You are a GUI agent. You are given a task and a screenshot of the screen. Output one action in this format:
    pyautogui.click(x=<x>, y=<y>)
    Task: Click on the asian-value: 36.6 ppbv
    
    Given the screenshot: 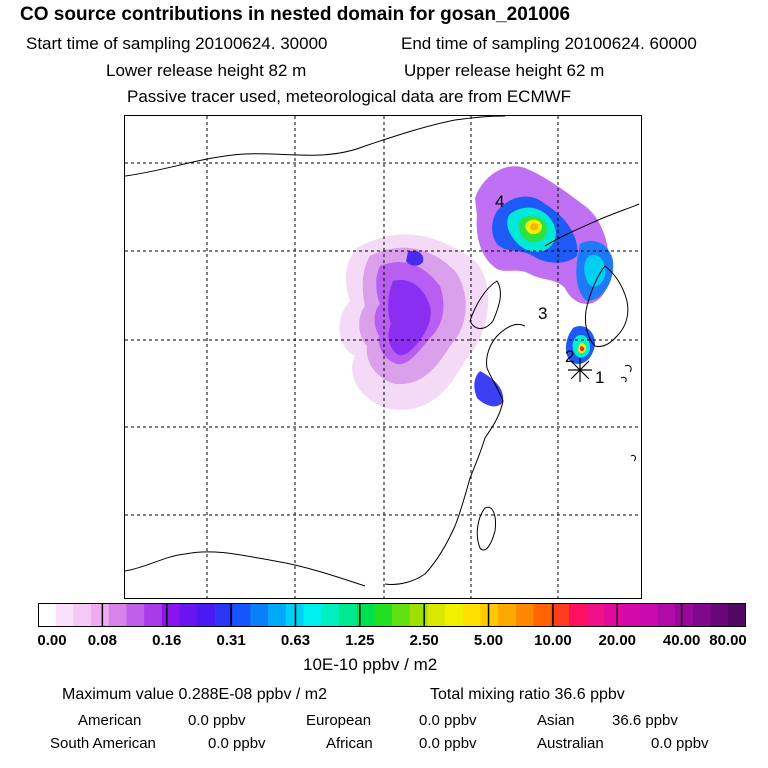 What is the action you would take?
    pyautogui.click(x=645, y=720)
    